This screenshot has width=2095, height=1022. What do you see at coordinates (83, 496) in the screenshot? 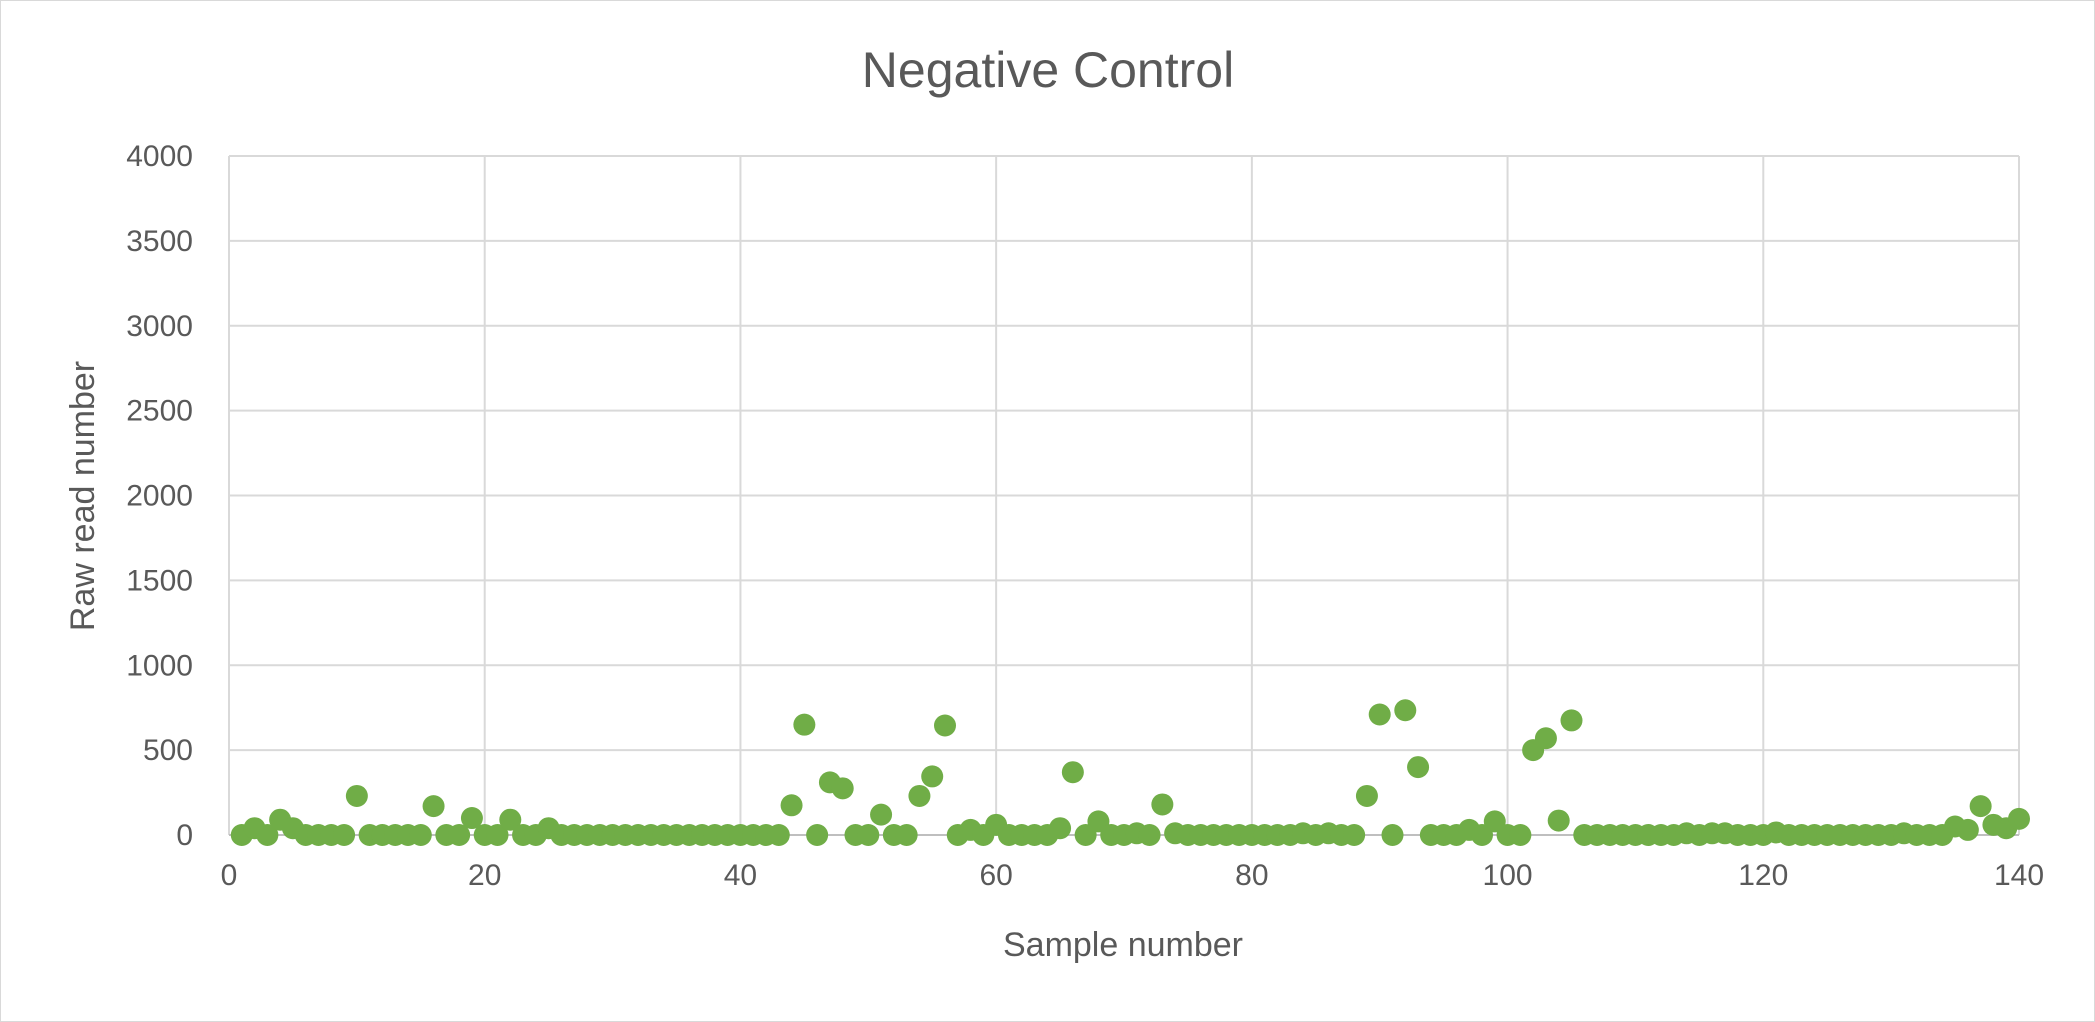
I see `y-axis-title: Raw read number` at bounding box center [83, 496].